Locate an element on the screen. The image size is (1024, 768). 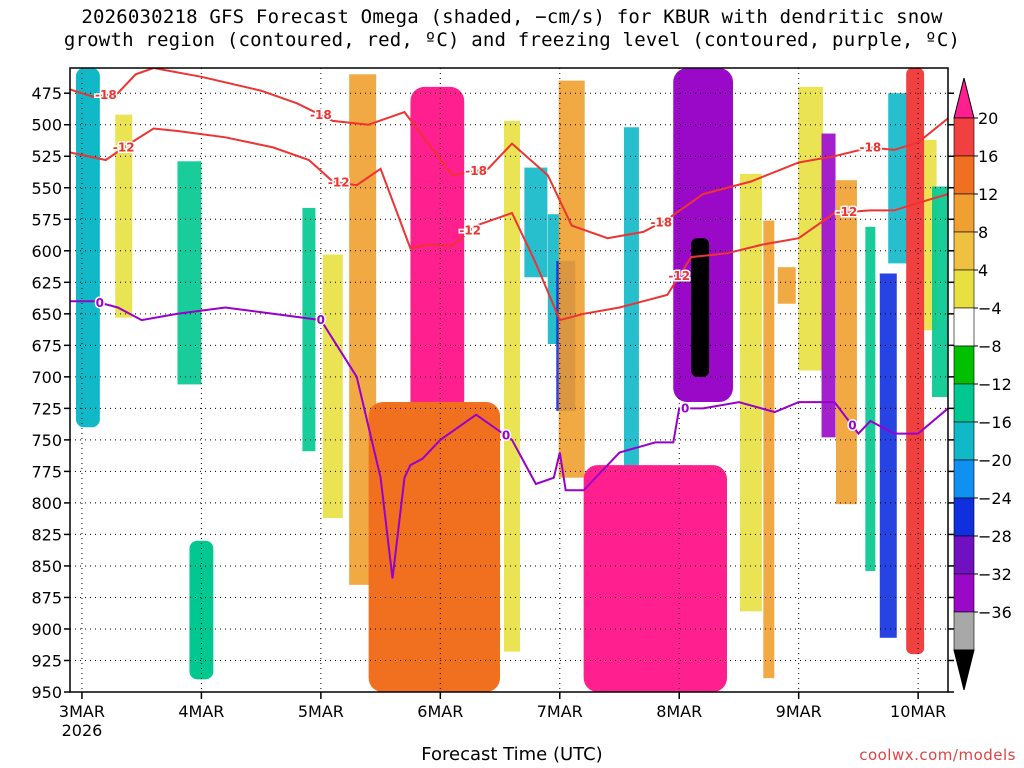
colorbar-bottom-cap is located at coordinates (964, 670).